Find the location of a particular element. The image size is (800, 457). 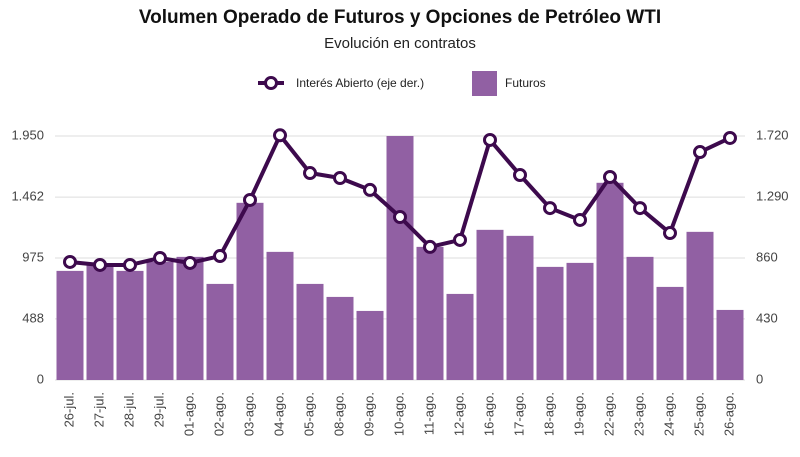

x-tick-label: 26-jul. is located at coordinates (68, 409).